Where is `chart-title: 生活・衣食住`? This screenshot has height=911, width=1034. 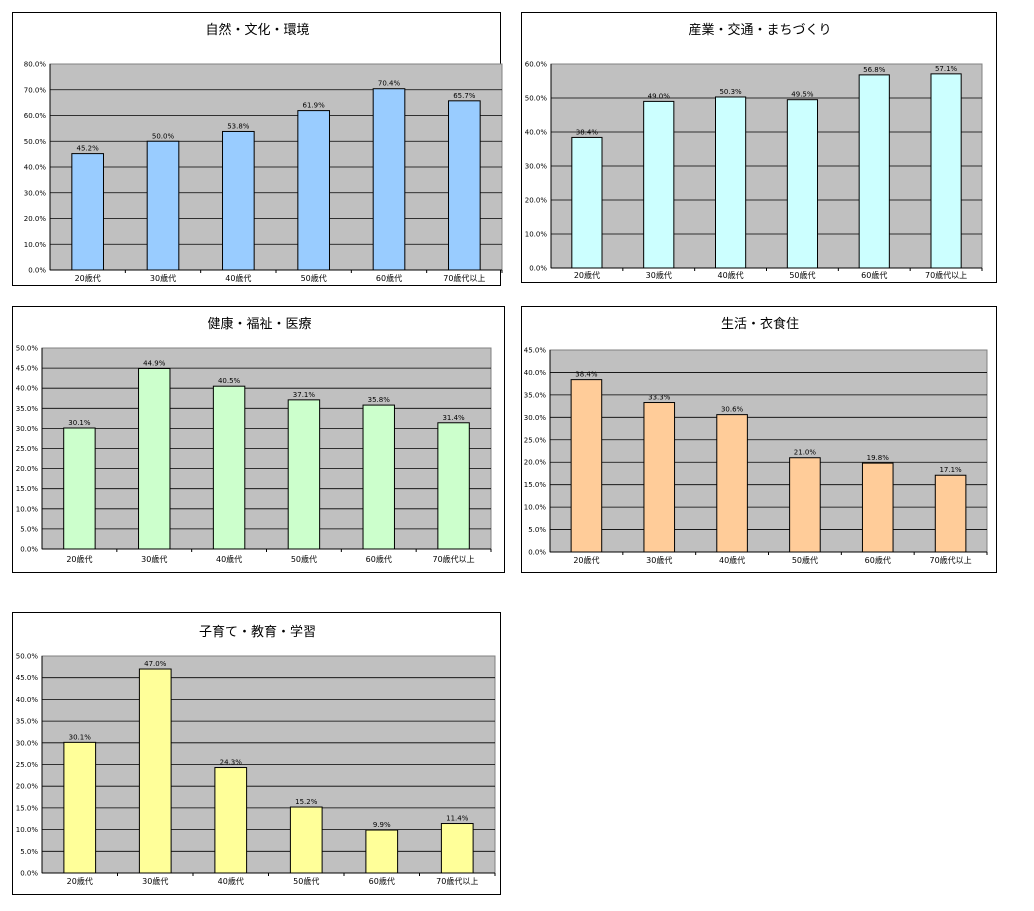
chart-title: 生活・衣食住 is located at coordinates (760, 324).